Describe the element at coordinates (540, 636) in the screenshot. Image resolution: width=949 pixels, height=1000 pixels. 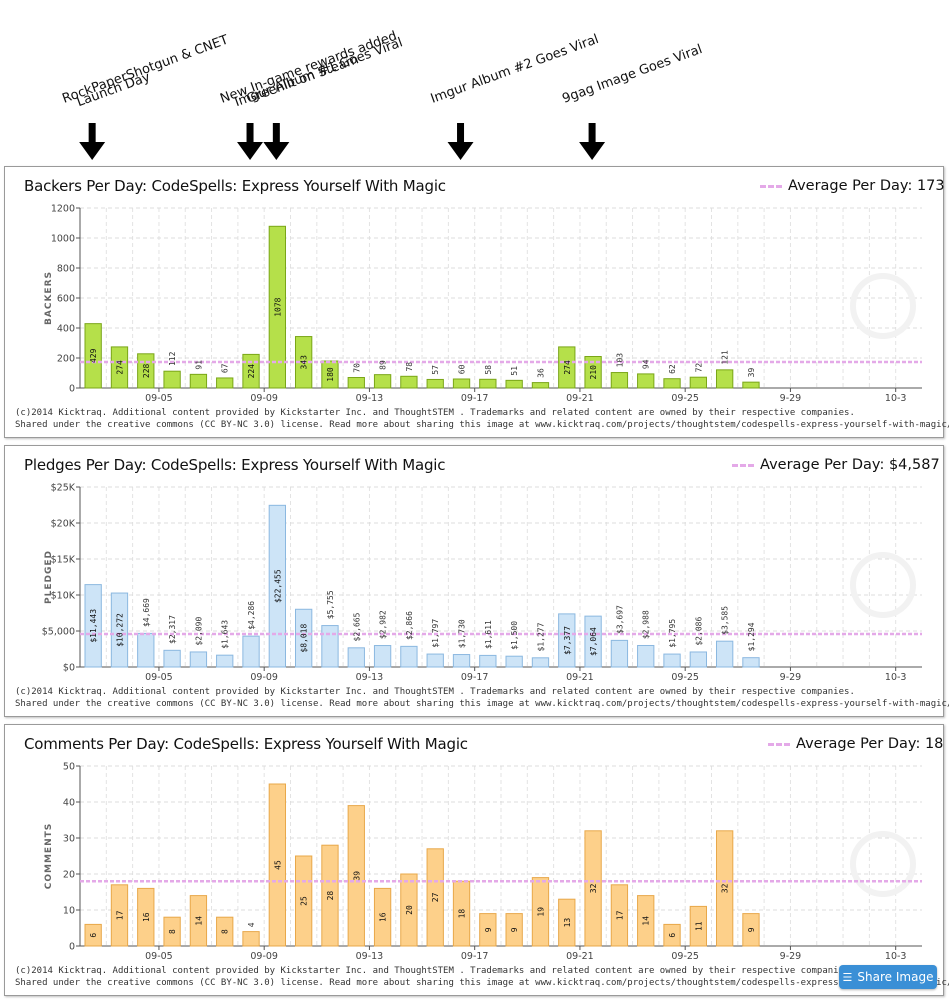
I see `bar-data-label: $1,277` at that location.